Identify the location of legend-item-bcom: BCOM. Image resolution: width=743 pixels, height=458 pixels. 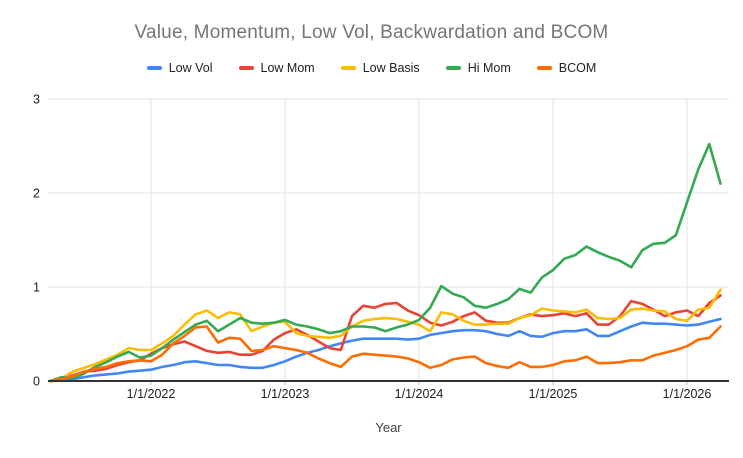
(566, 68).